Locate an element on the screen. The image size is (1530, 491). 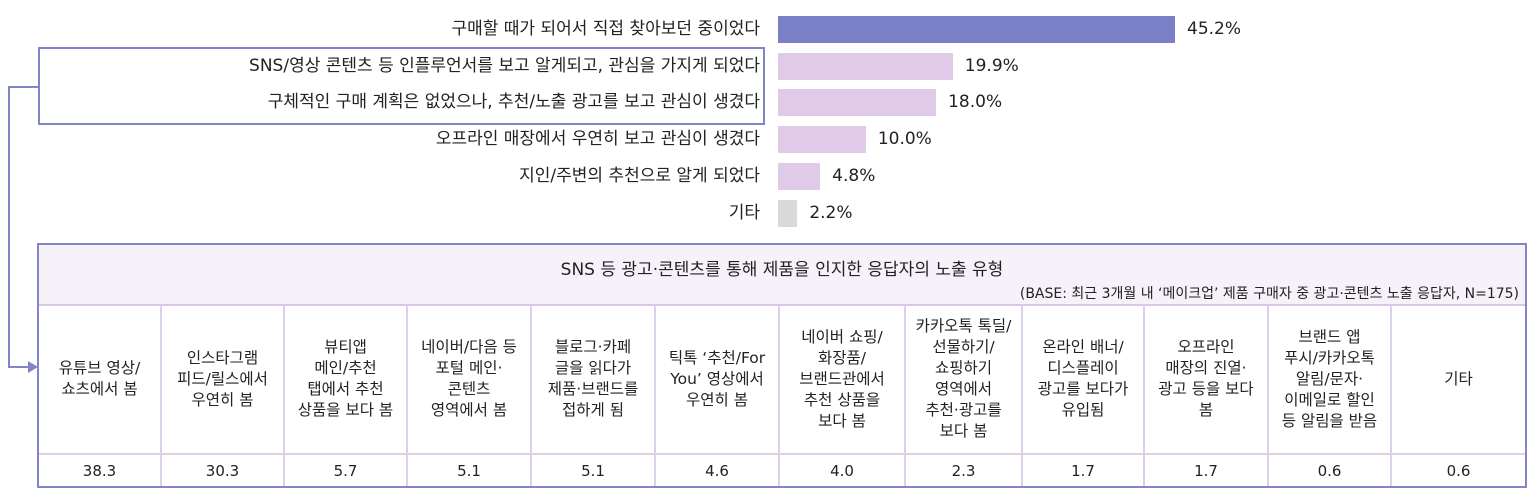
column-value: 4.0 is located at coordinates (843, 469).